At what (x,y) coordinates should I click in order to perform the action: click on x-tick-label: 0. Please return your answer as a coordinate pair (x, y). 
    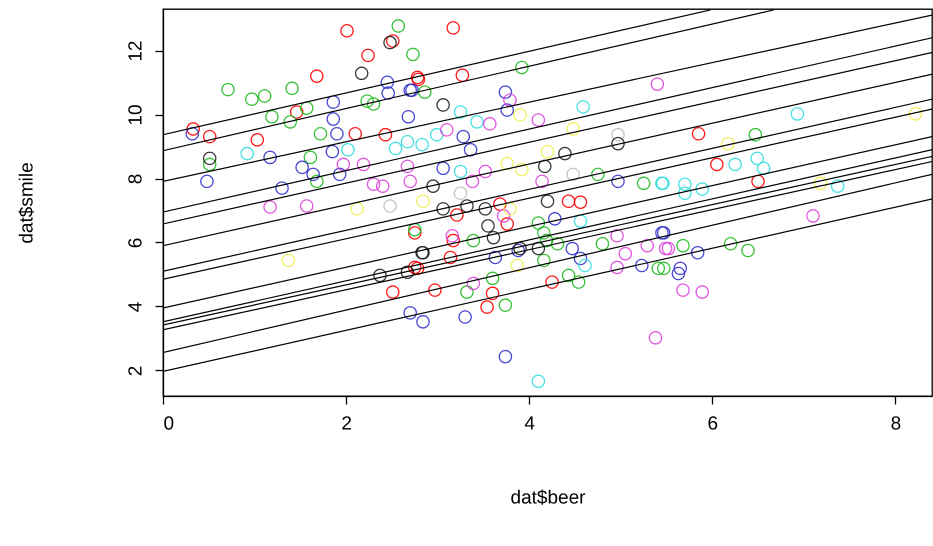
    Looking at the image, I should click on (169, 424).